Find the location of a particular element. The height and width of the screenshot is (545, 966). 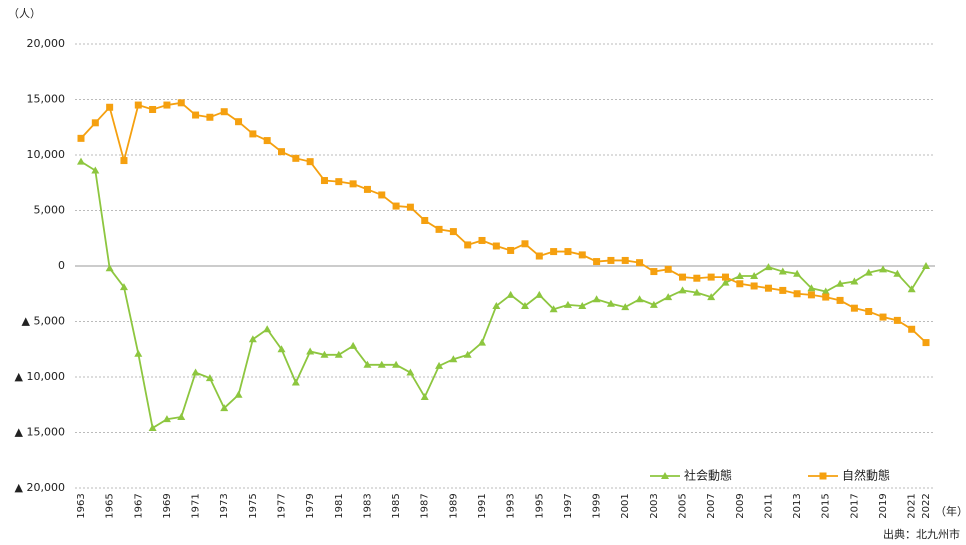

x-tick-label: 2022 is located at coordinates (926, 505).